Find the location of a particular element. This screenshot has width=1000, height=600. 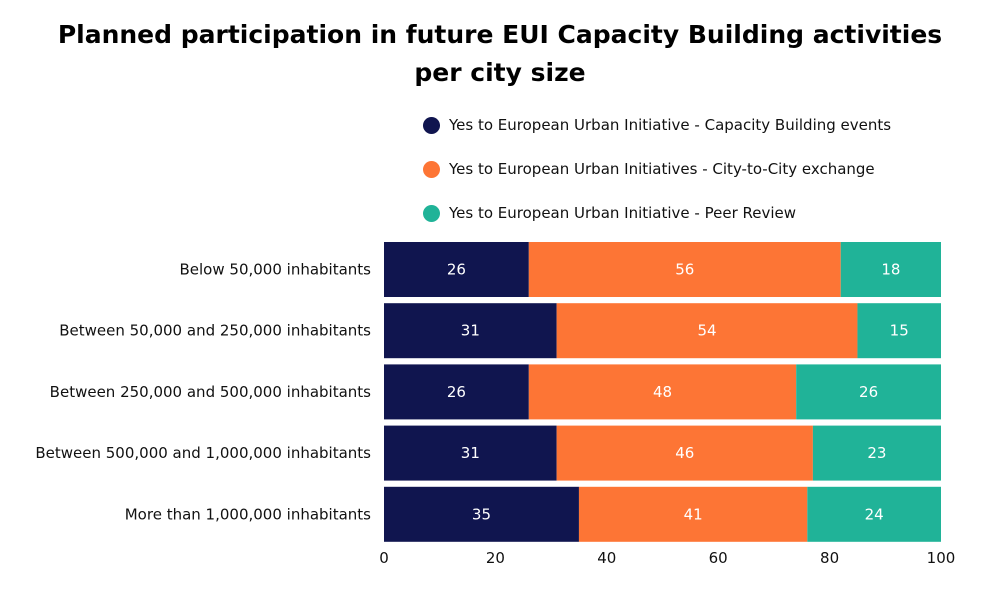

data-label-between-50-000-and-250-000-inhabitants-peer-review: 15 is located at coordinates (899, 331).